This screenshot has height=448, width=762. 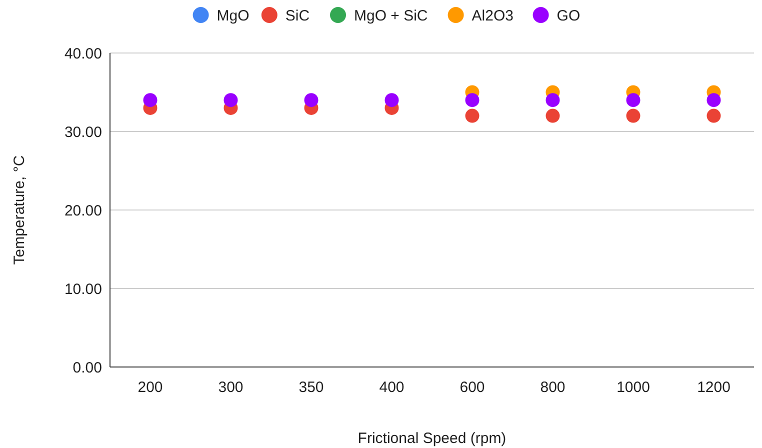 What do you see at coordinates (83, 289) in the screenshot?
I see `y-tick-label: 10.00` at bounding box center [83, 289].